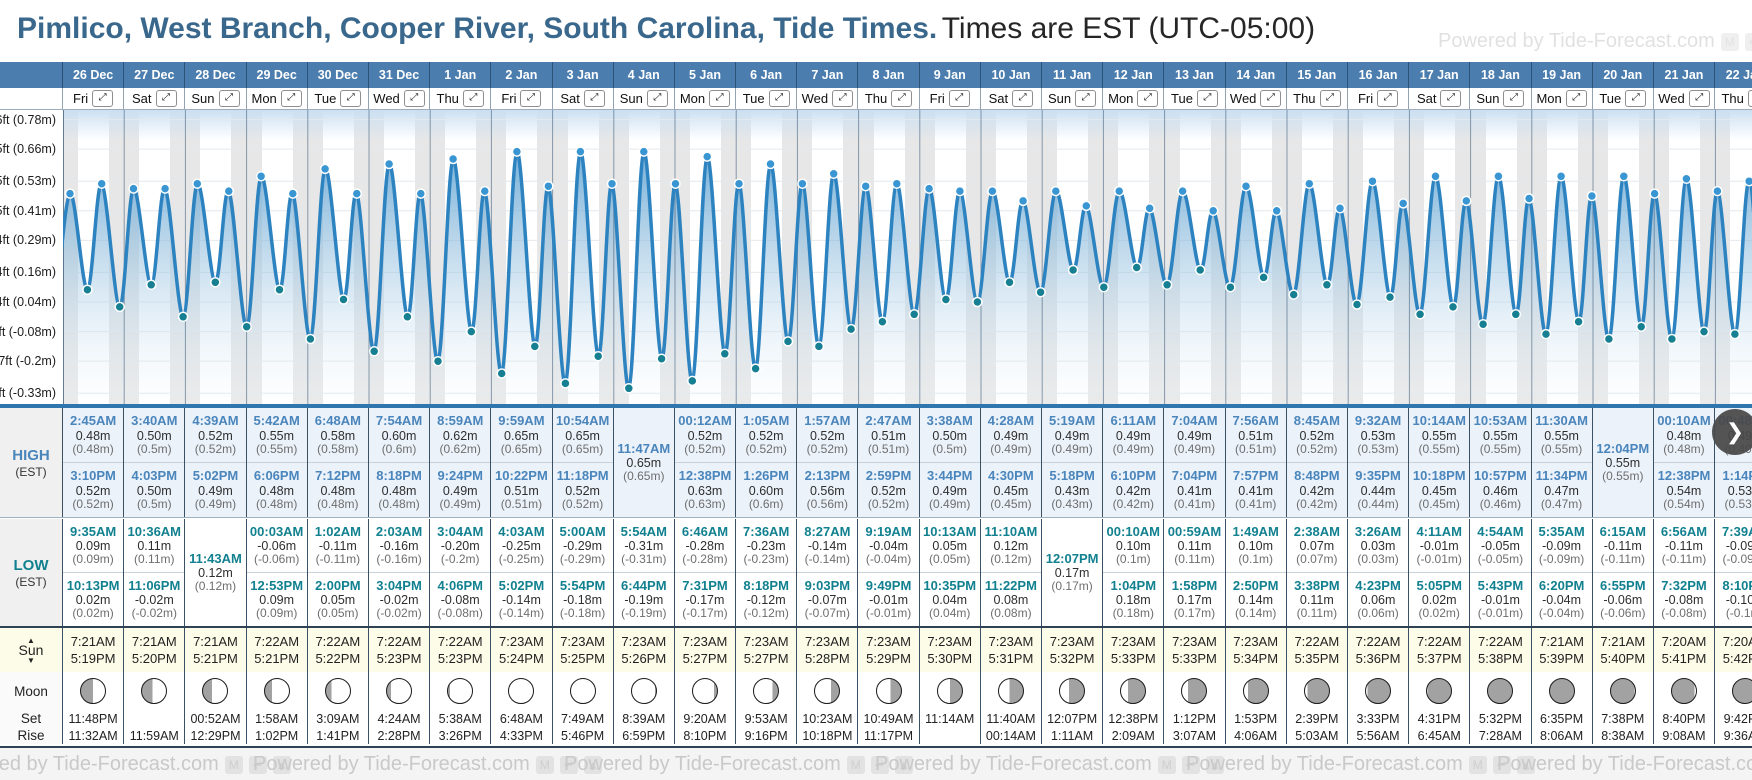  I want to click on moonrise-time: 1:11AM, so click(1072, 735).